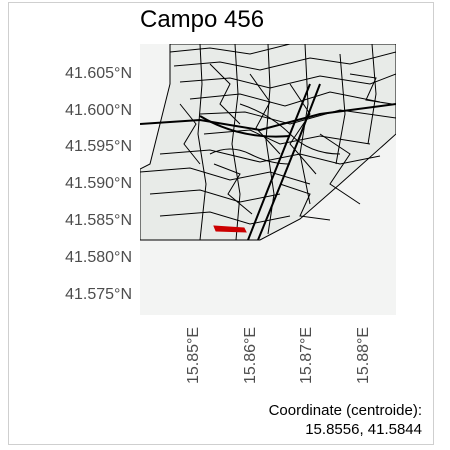 Image resolution: width=450 pixels, height=450 pixels. I want to click on lat-tick-label: 41.605°N, so click(98, 73).